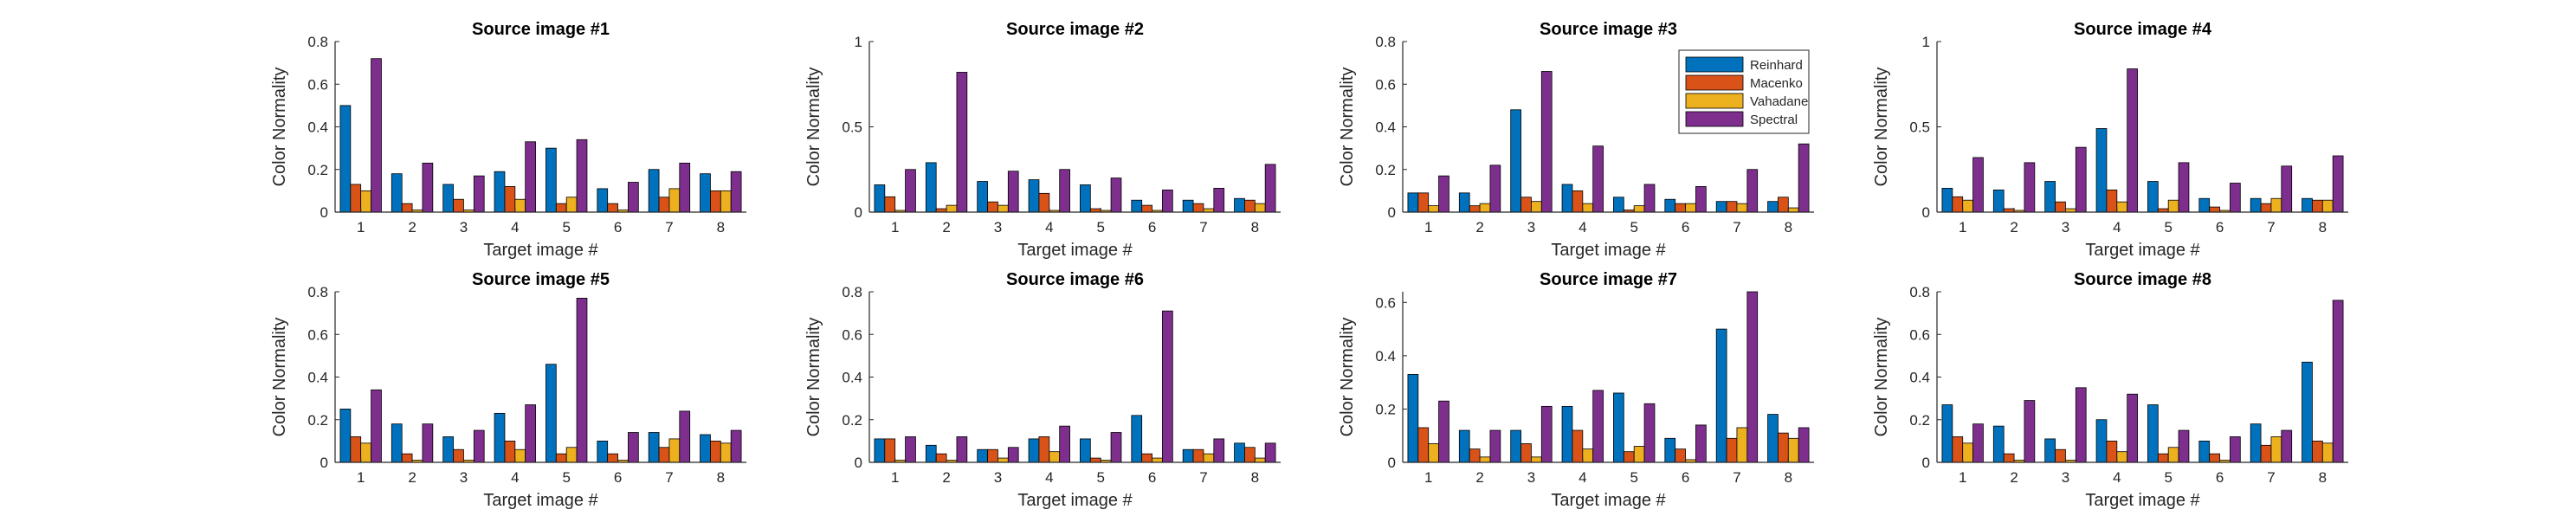  I want to click on x-tick-label: 2, so click(2014, 477).